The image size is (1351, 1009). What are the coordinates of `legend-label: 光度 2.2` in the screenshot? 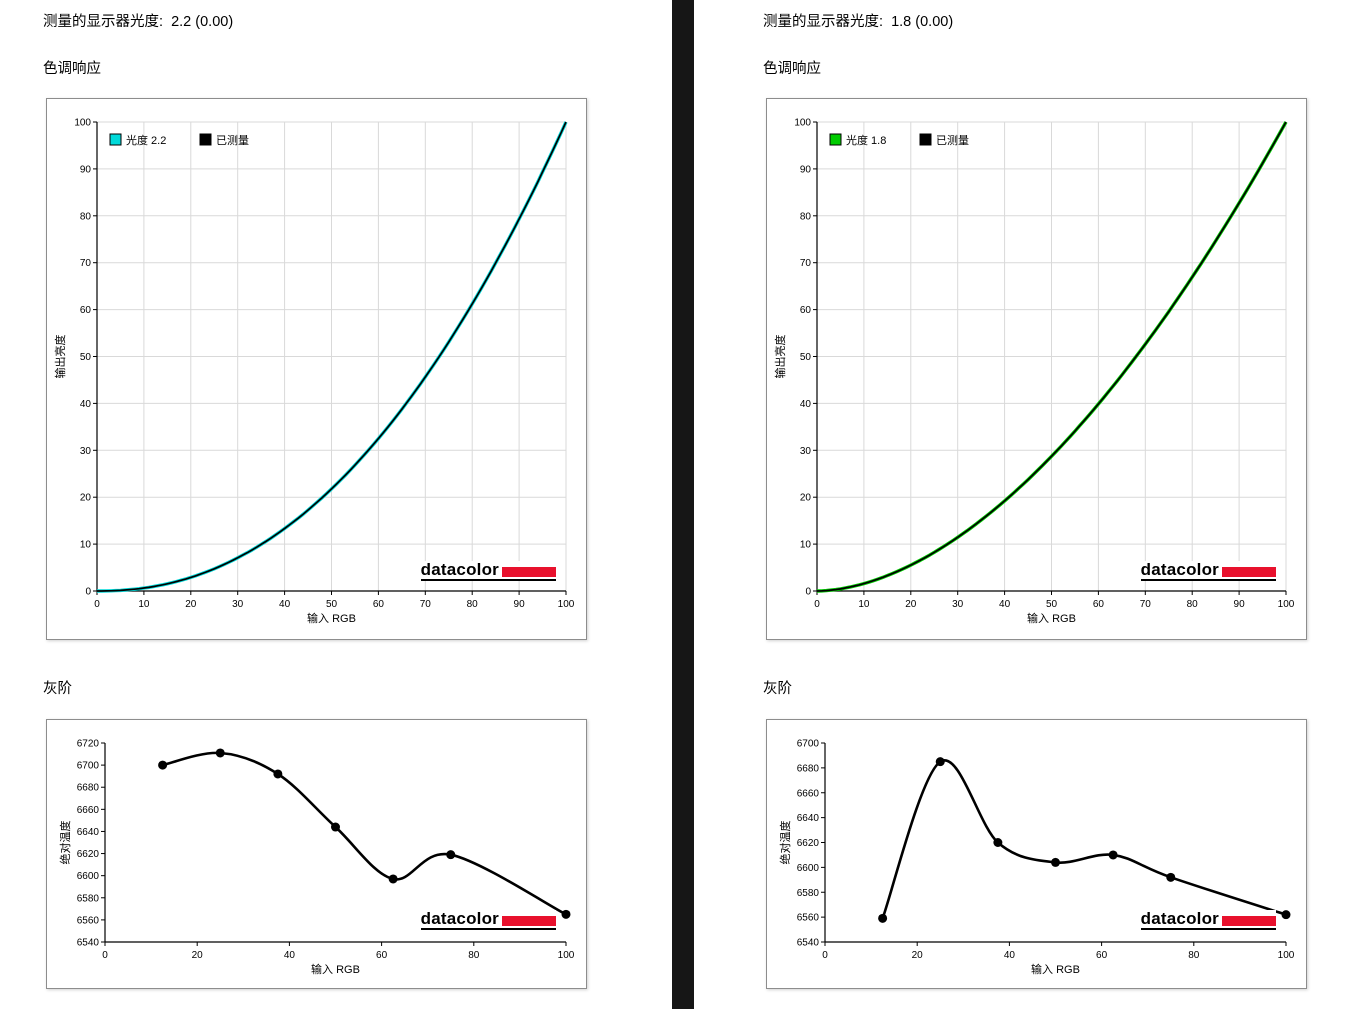 It's located at (146, 140).